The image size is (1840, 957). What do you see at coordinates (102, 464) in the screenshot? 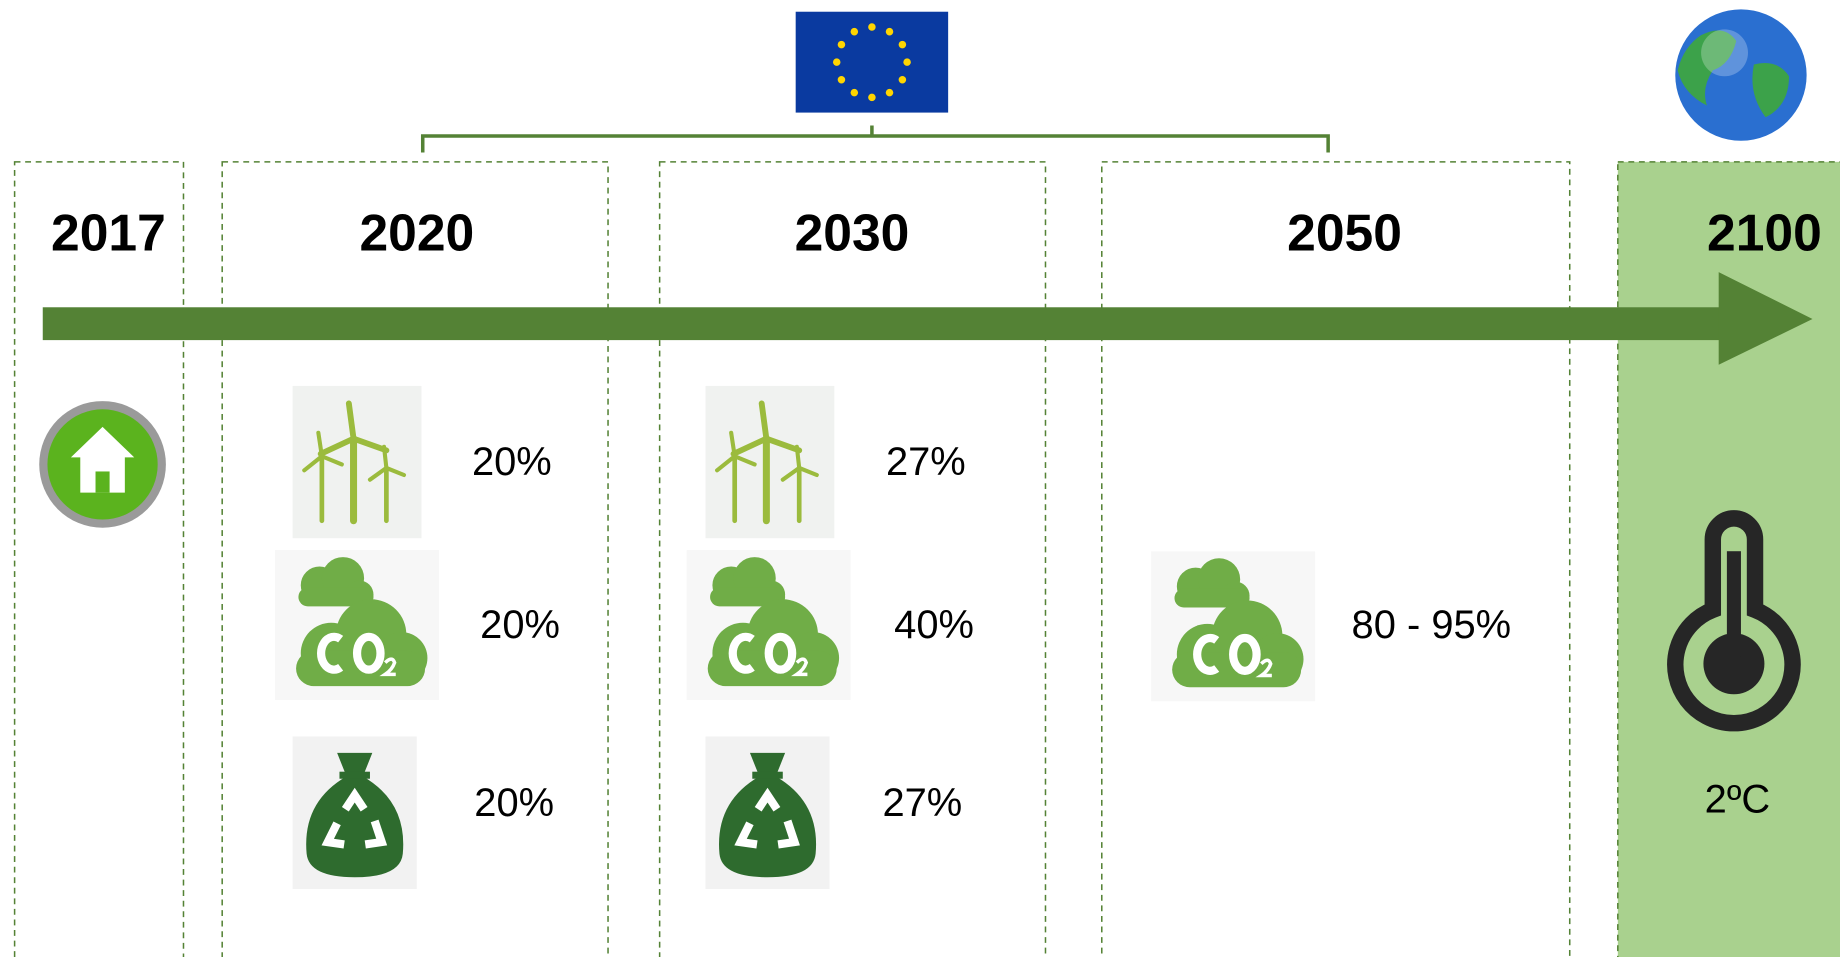
I see `home-icon` at bounding box center [102, 464].